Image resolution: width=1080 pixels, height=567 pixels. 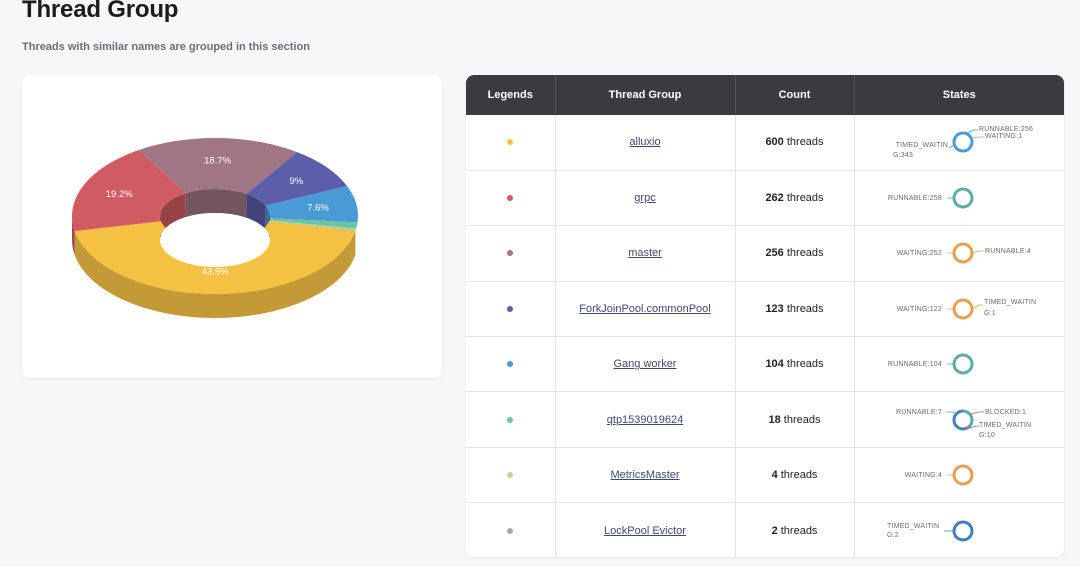 I want to click on thread-count: 256, so click(x=774, y=253).